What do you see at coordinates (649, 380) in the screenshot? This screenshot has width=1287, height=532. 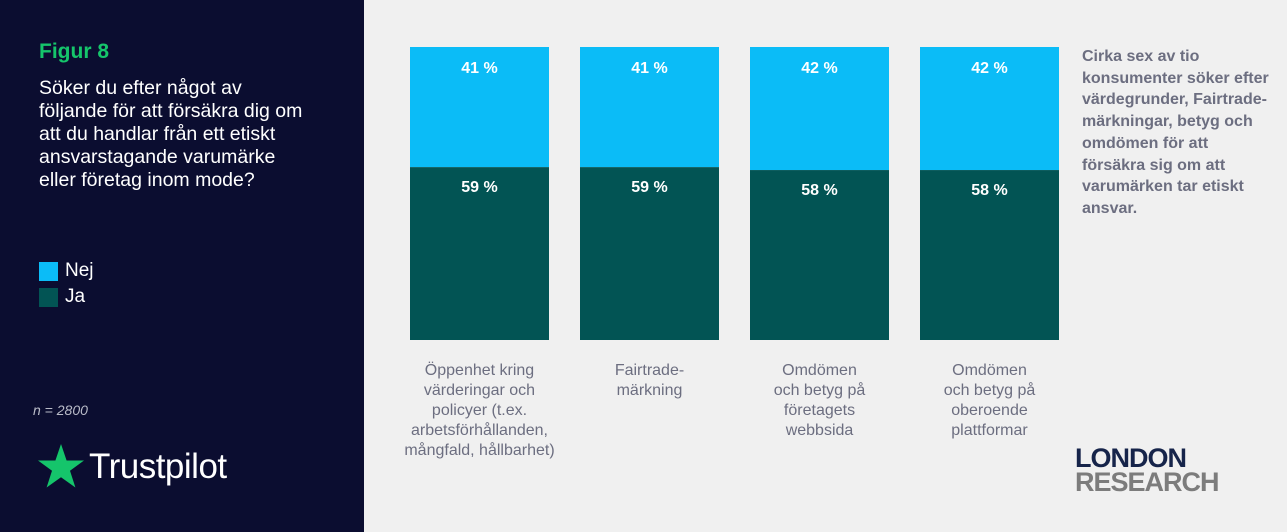 I see `category-label-1: Fairtrade-märkning` at bounding box center [649, 380].